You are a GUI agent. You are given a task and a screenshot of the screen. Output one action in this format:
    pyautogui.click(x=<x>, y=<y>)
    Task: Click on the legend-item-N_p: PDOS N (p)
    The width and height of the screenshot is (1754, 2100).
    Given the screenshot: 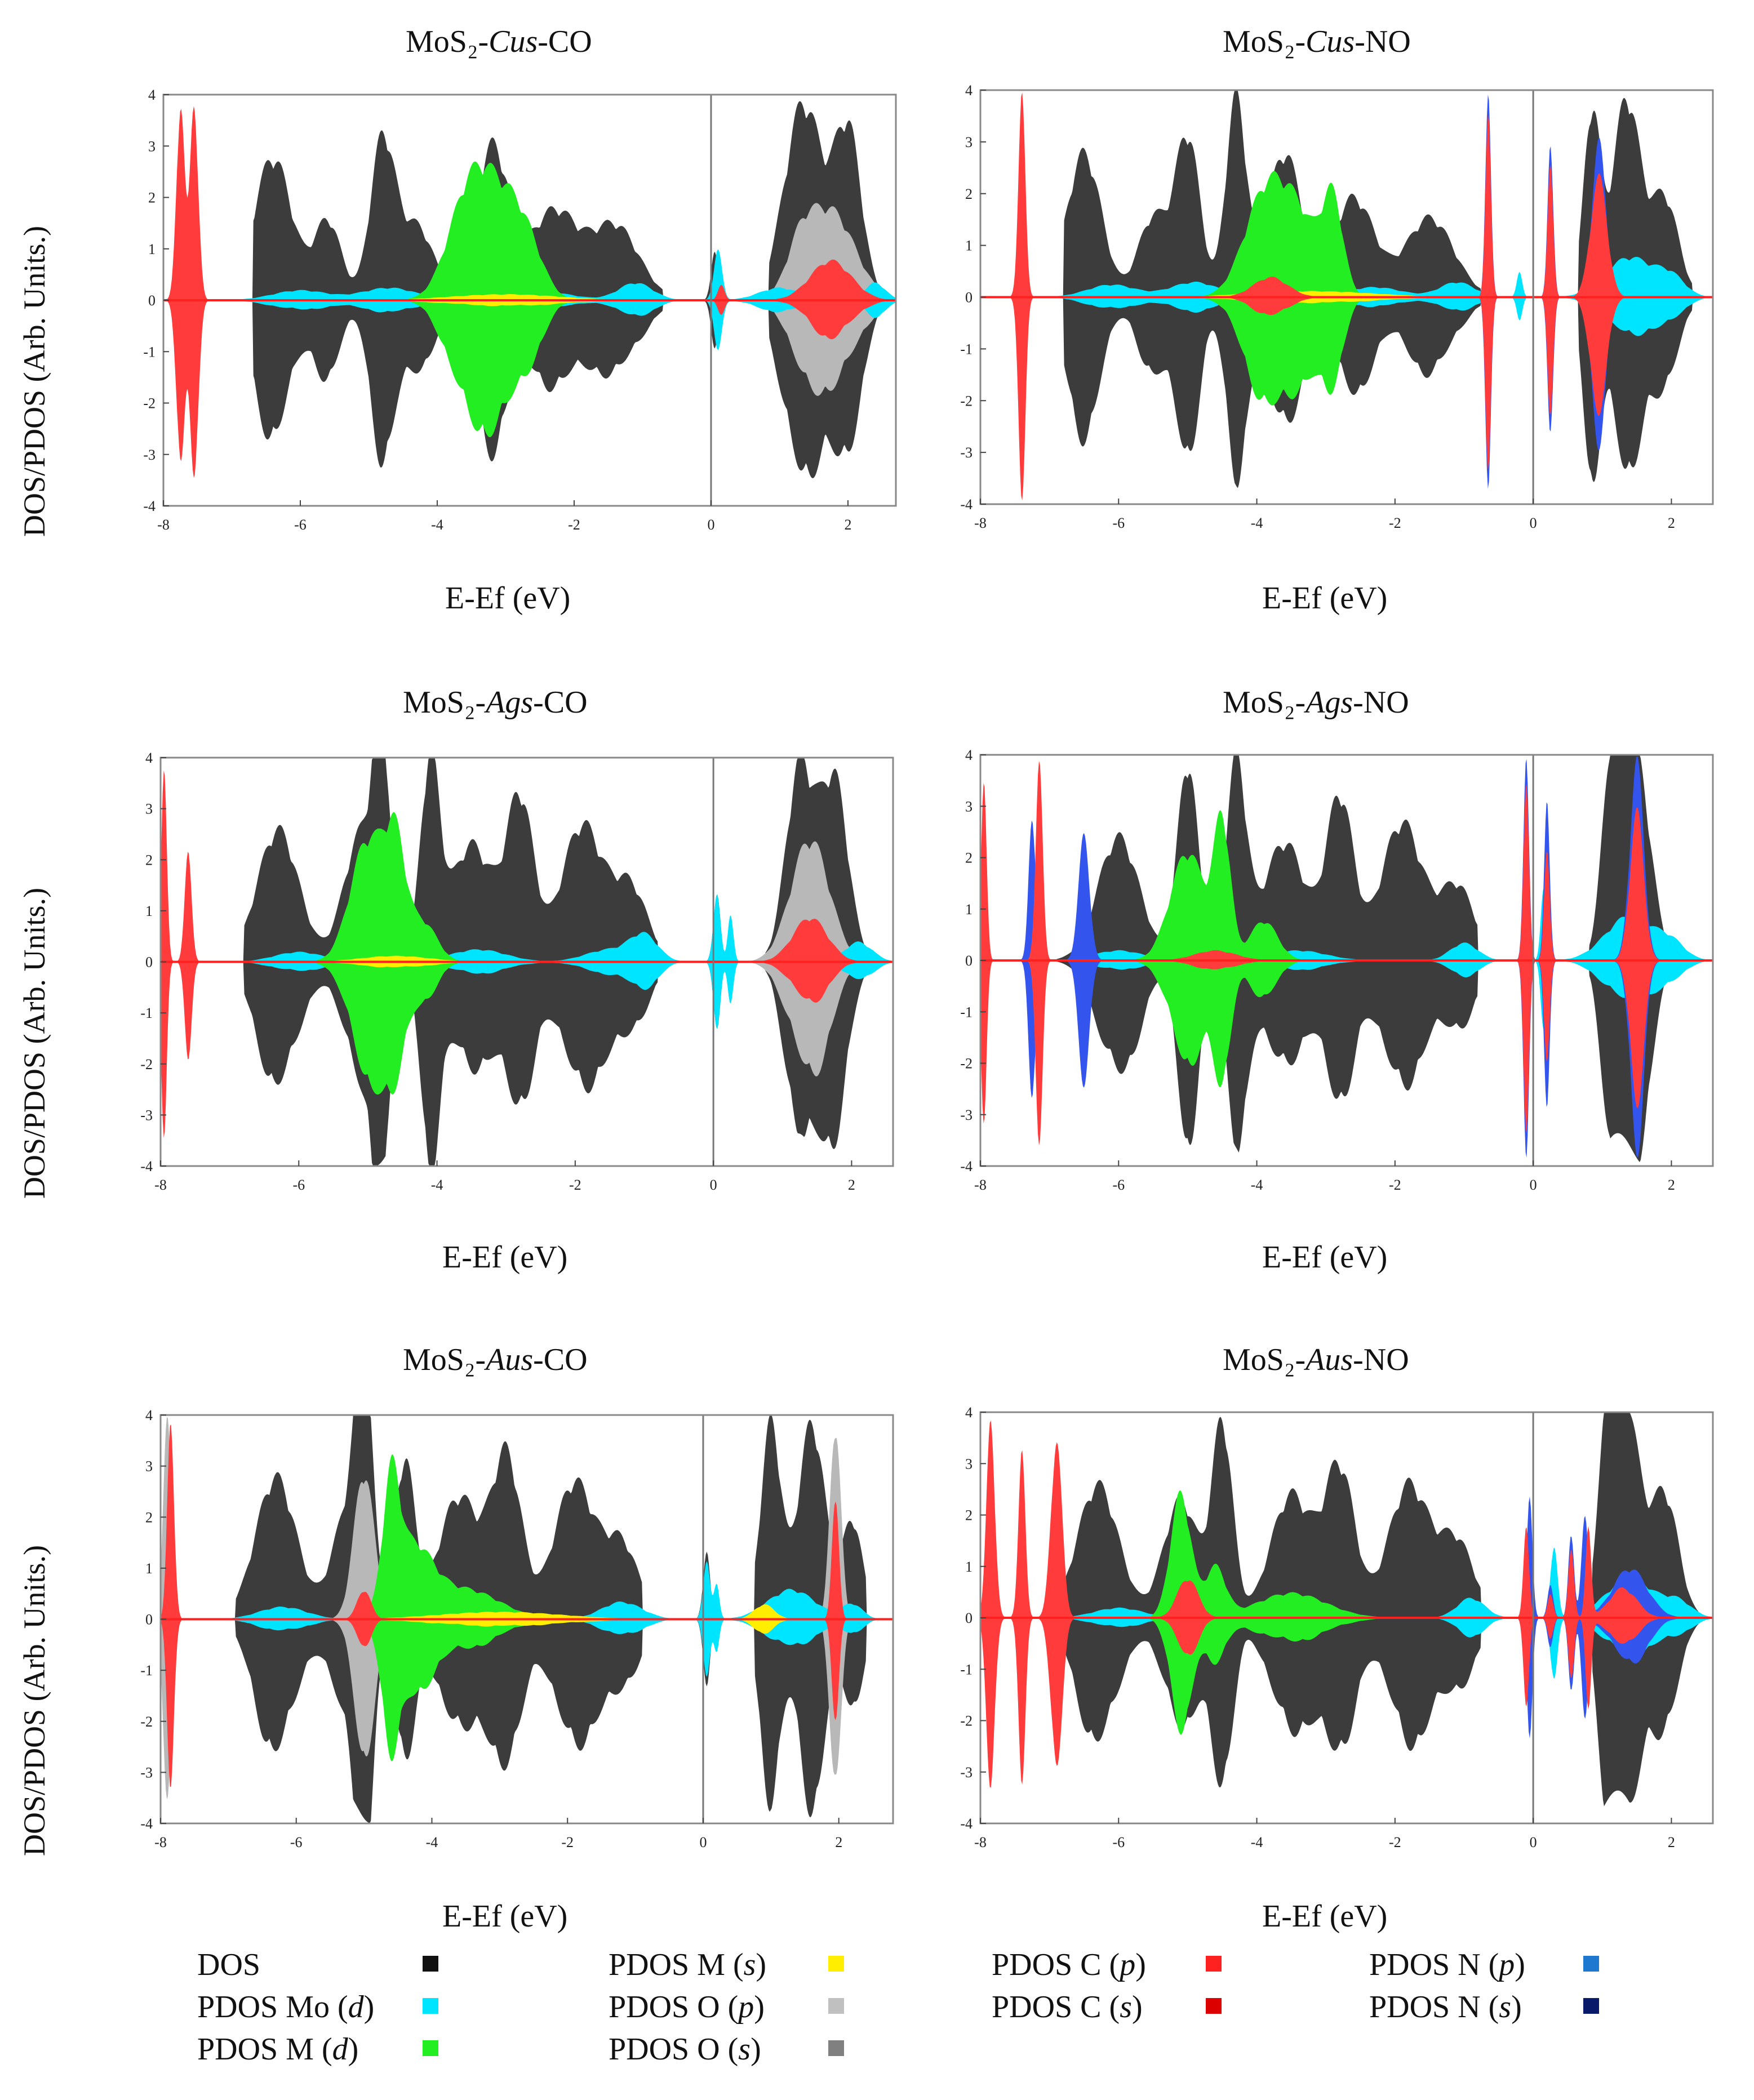 What is the action you would take?
    pyautogui.click(x=1447, y=1965)
    